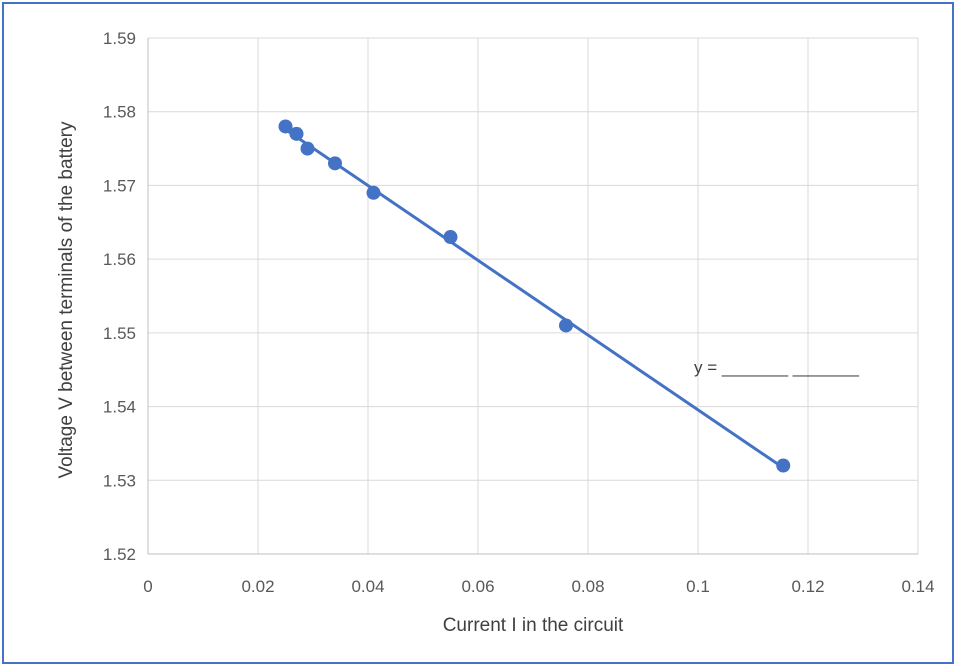 The image size is (956, 666). Describe the element at coordinates (119, 259) in the screenshot. I see `y-tick-label: 1.56` at that location.